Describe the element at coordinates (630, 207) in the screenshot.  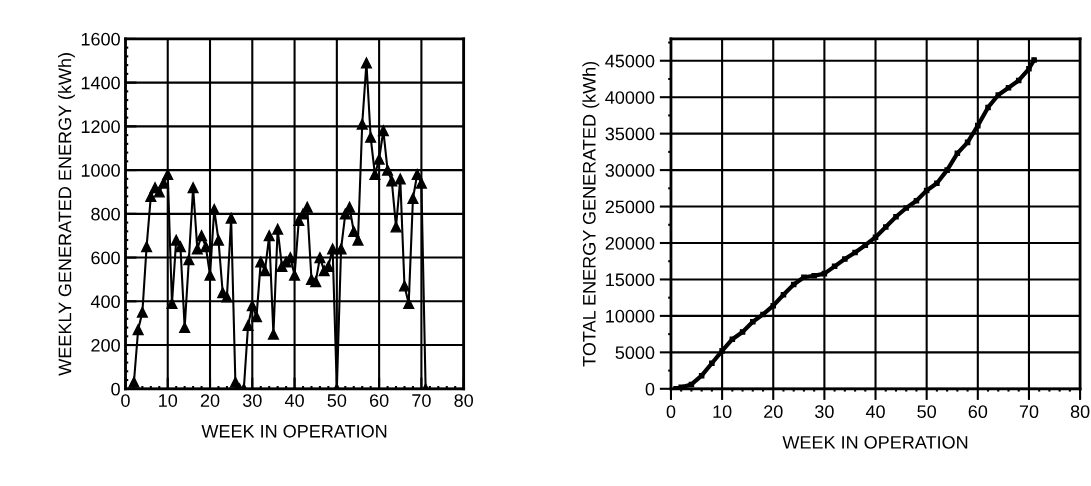
I see `y-tick-label: 25000` at that location.